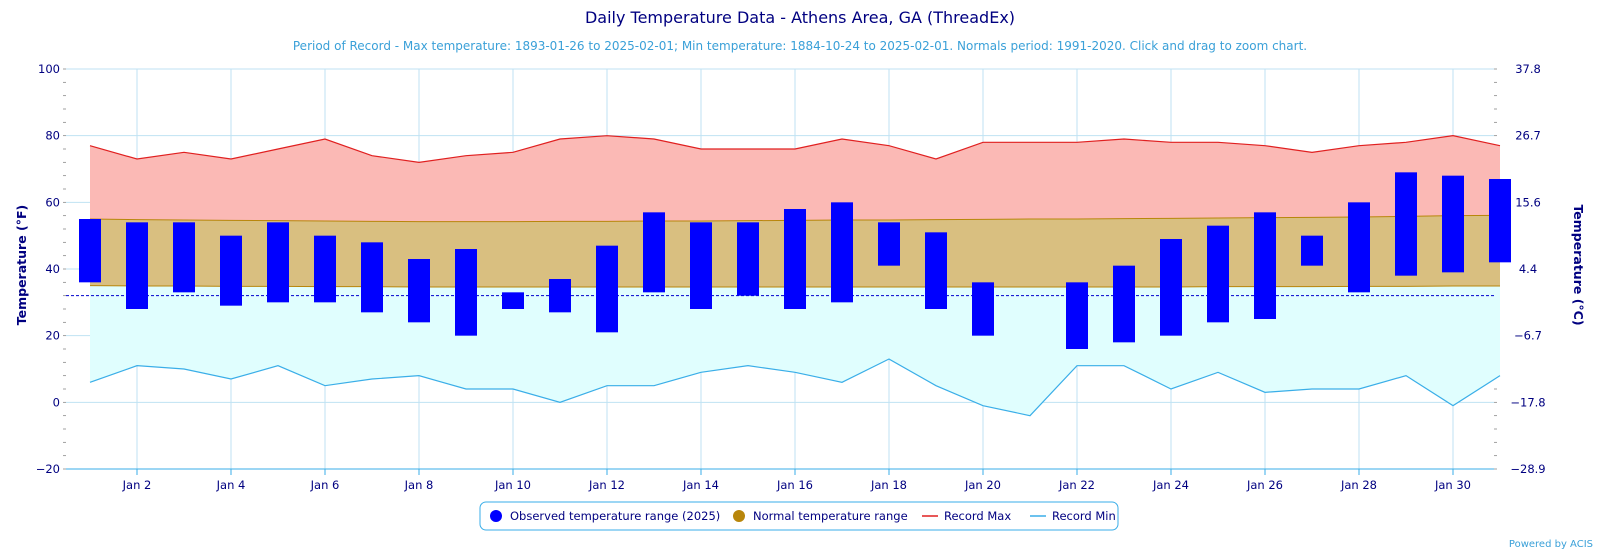 The height and width of the screenshot is (552, 1600). Describe the element at coordinates (888, 485) in the screenshot. I see `x-tick-label: Jan 18` at that location.